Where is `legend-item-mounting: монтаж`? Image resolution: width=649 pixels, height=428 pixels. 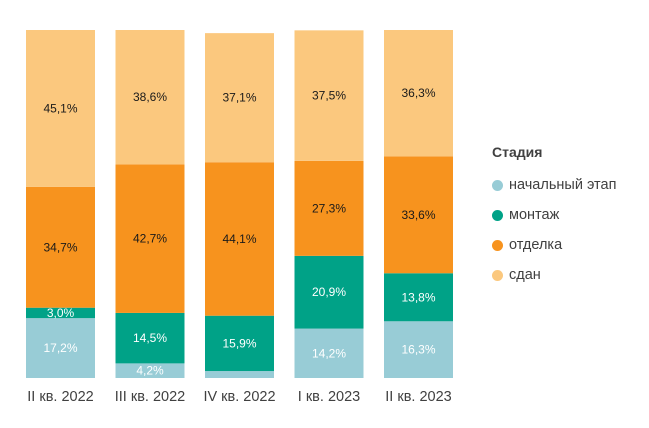
legend-item-mounting: монтаж is located at coordinates (554, 215).